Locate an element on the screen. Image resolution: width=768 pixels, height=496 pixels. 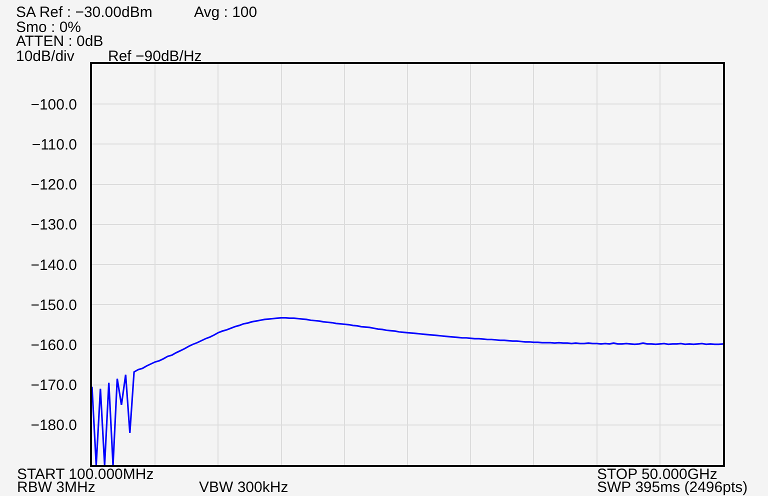
y-tick-label: −120.0 is located at coordinates (53, 185).